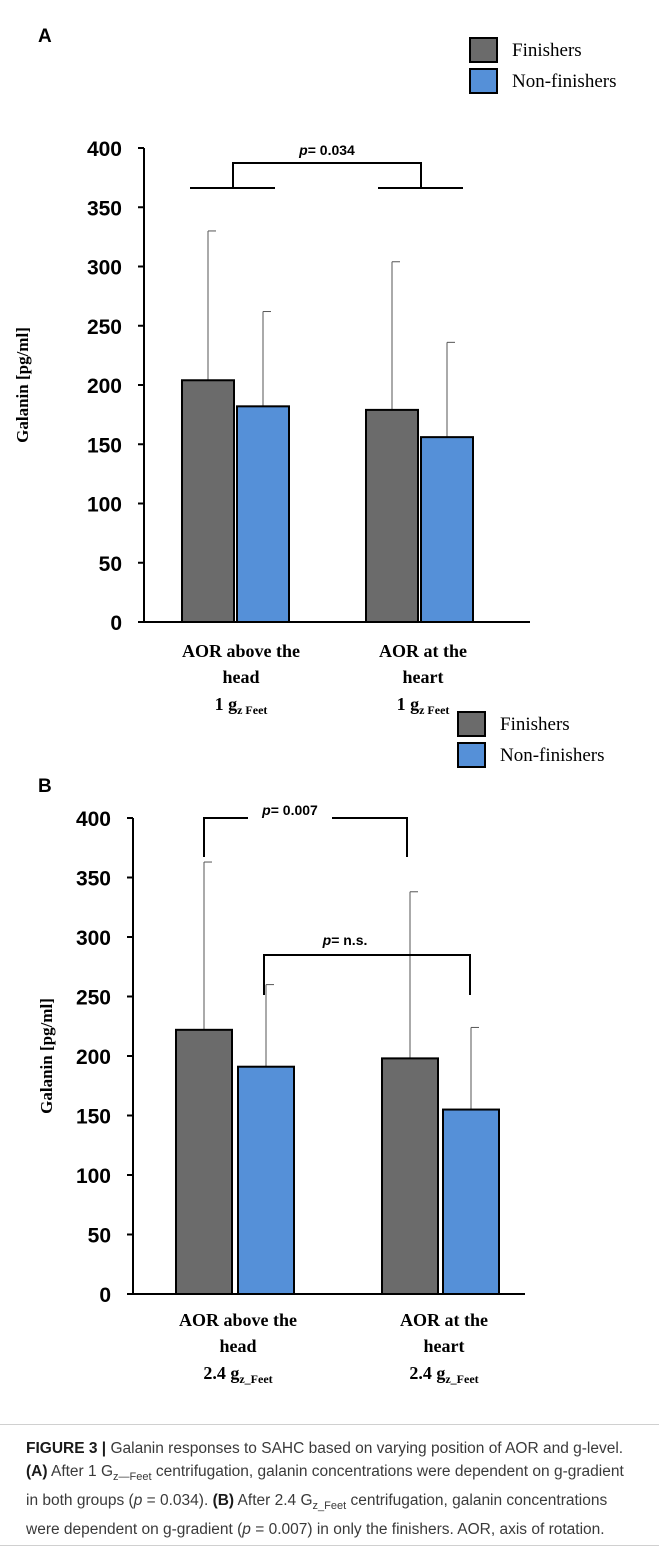 This screenshot has height=1554, width=659. I want to click on panel-b-y-tick-label: 50, so click(99, 1236).